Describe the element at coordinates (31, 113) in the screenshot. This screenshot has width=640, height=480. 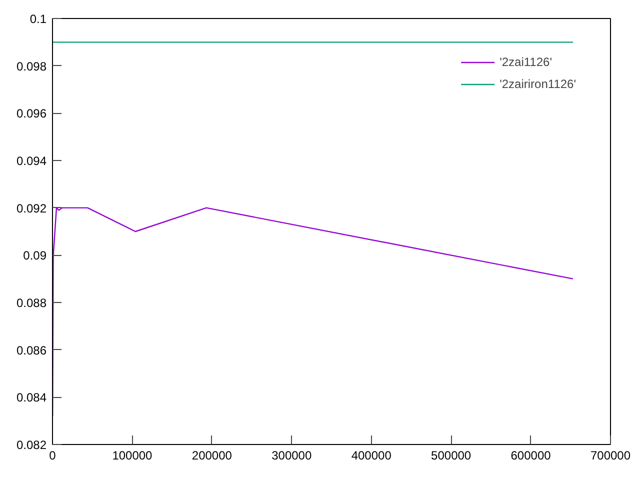
I see `y-tick-label: 0.096` at that location.